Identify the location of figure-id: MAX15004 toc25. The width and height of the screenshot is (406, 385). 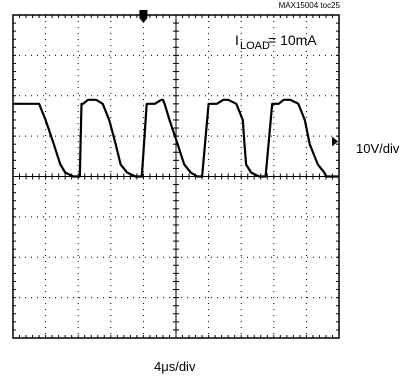
(309, 5).